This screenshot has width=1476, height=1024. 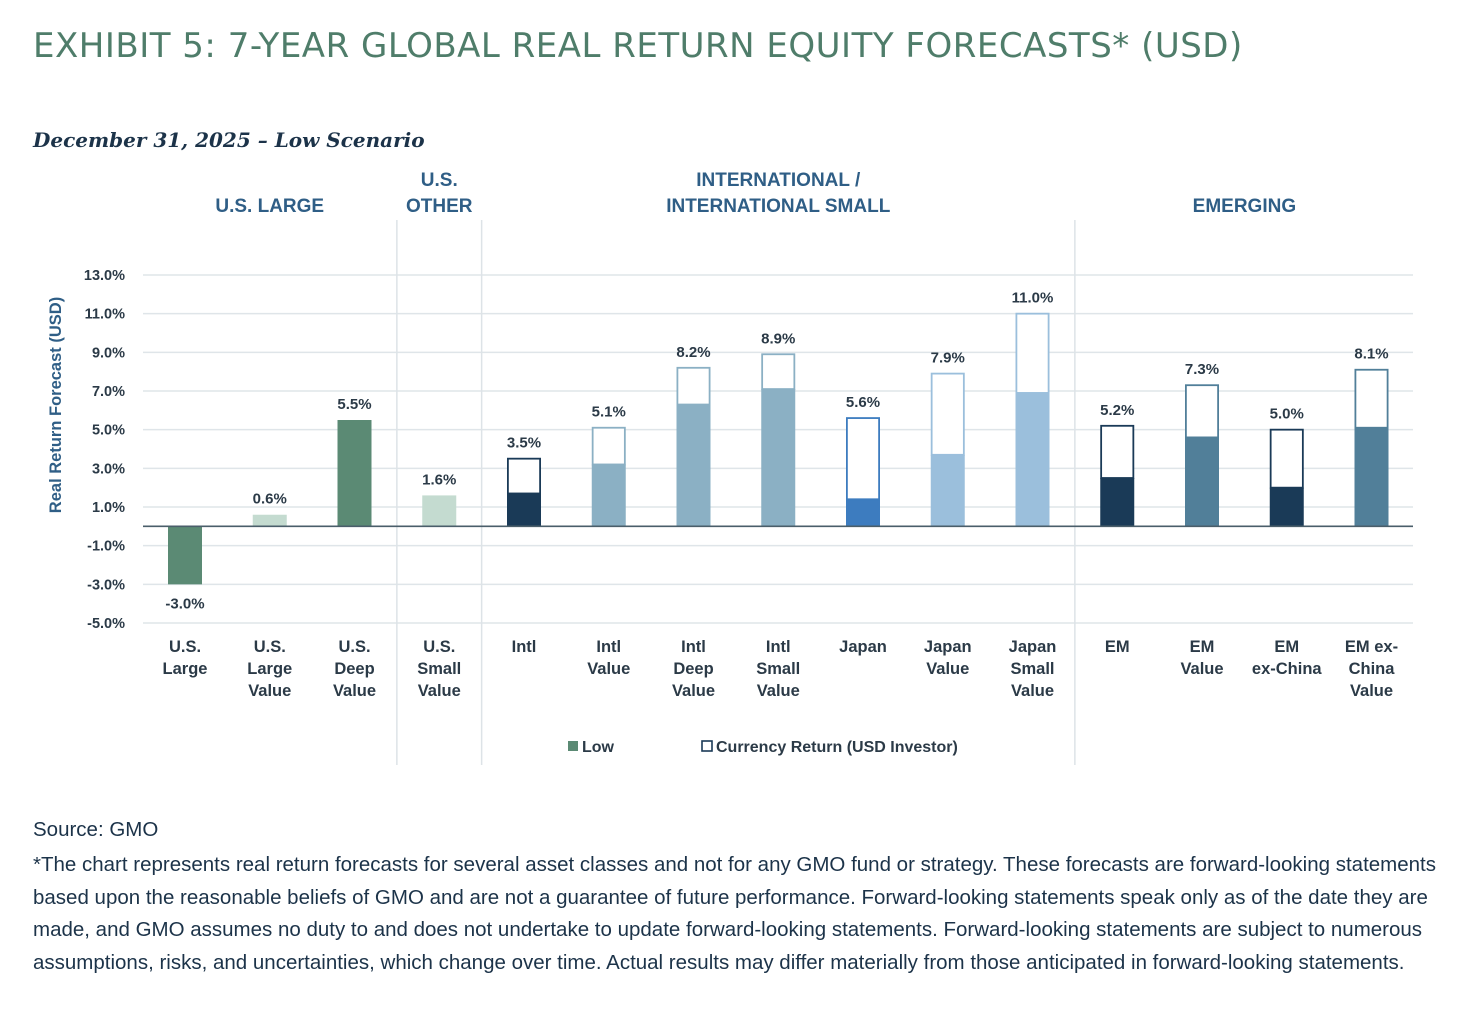 What do you see at coordinates (1371, 647) in the screenshot?
I see `category-label-line: EM ex-` at bounding box center [1371, 647].